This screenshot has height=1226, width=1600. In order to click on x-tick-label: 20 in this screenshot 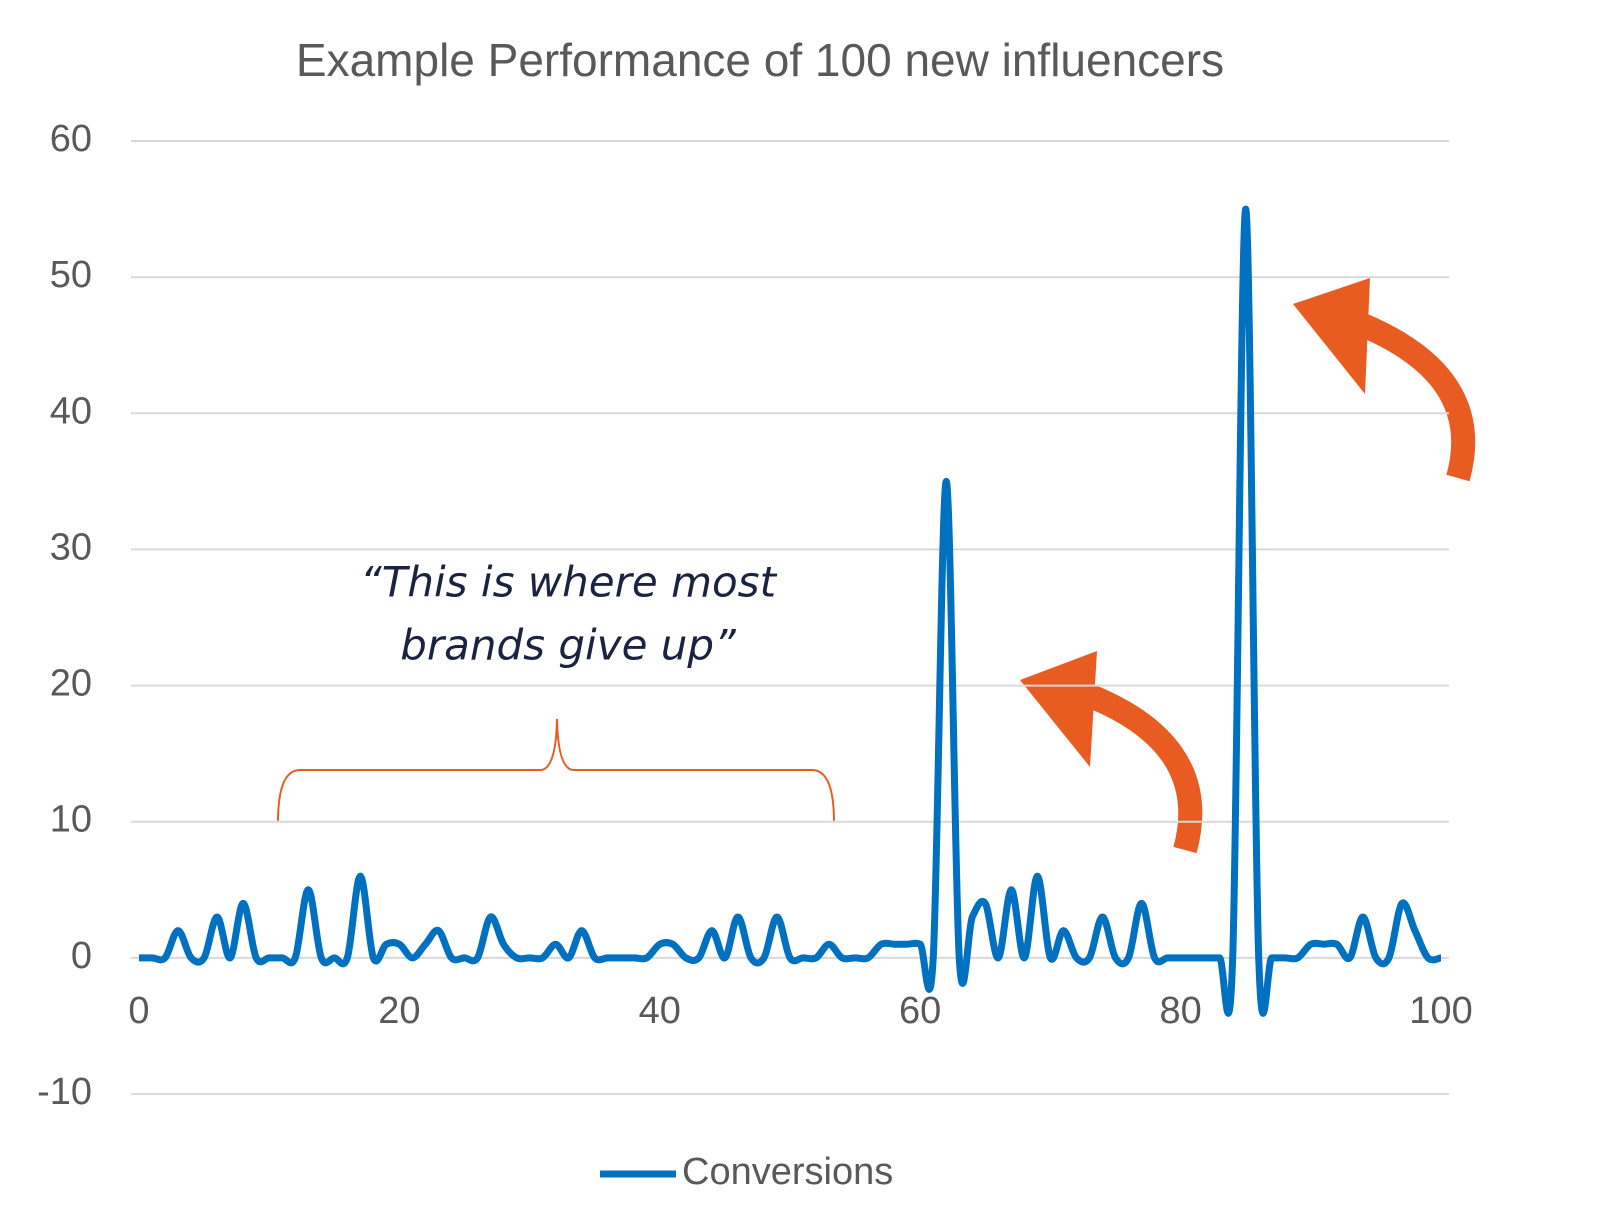, I will do `click(399, 1011)`.